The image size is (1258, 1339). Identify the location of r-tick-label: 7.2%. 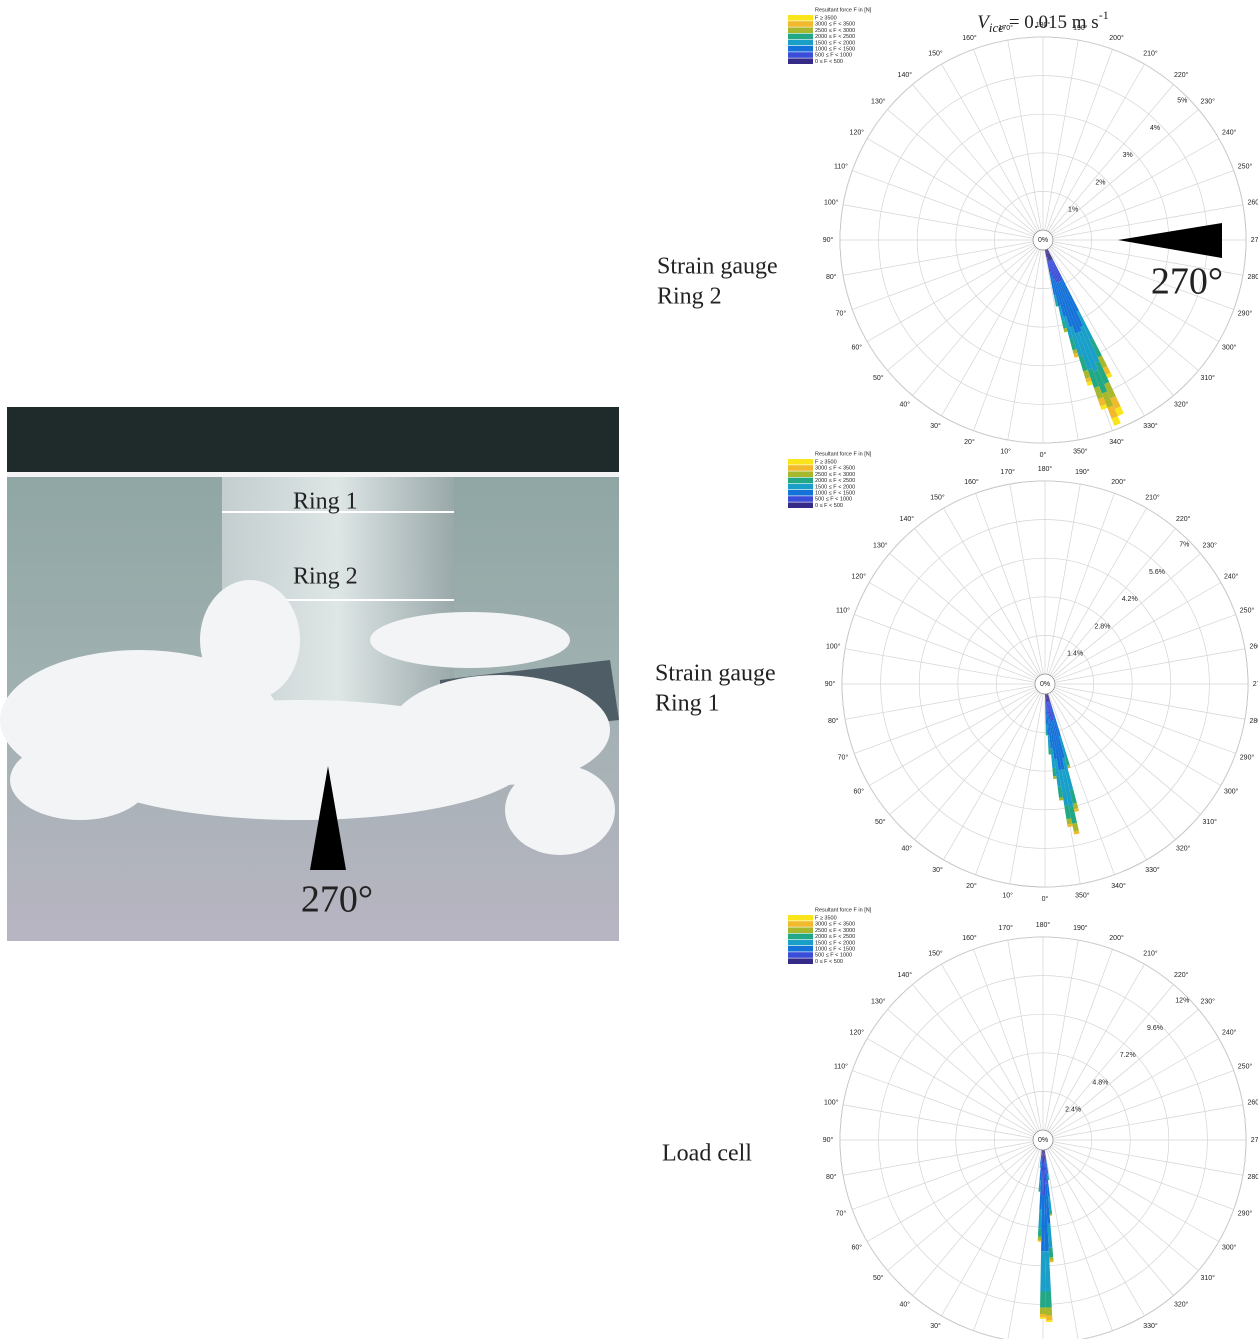
(1128, 1055).